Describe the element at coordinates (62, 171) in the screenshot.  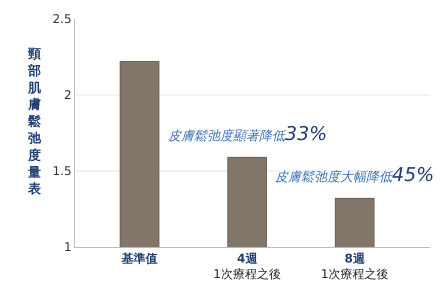
I see `y-tick-label: 1.5` at that location.